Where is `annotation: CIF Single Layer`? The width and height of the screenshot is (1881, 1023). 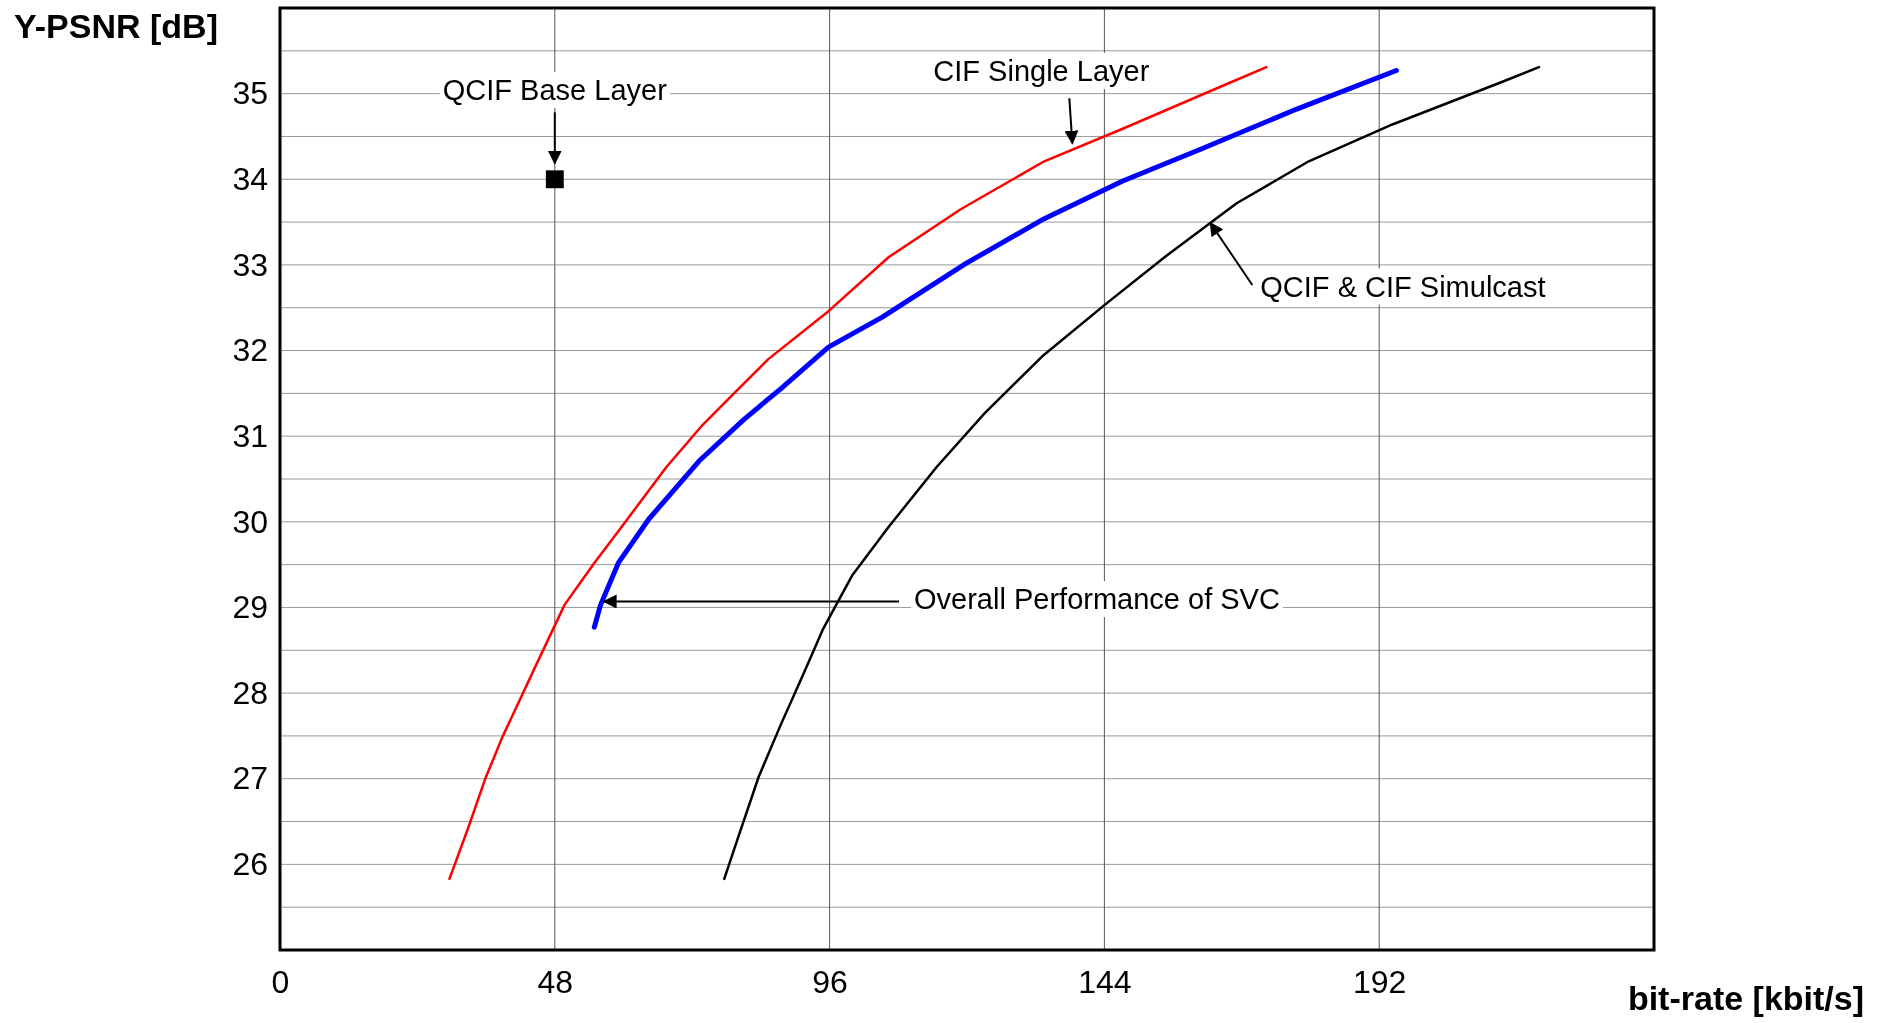
annotation: CIF Single Layer is located at coordinates (1041, 70).